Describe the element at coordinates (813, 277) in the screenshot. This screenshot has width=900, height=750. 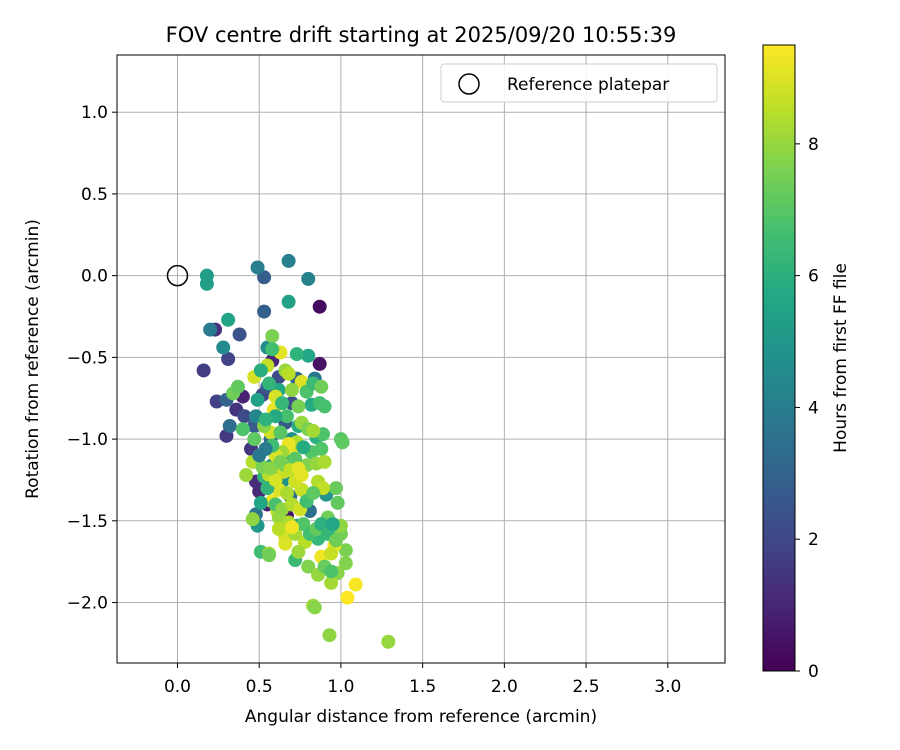
I see `colorbar-tick-label: 6` at that location.